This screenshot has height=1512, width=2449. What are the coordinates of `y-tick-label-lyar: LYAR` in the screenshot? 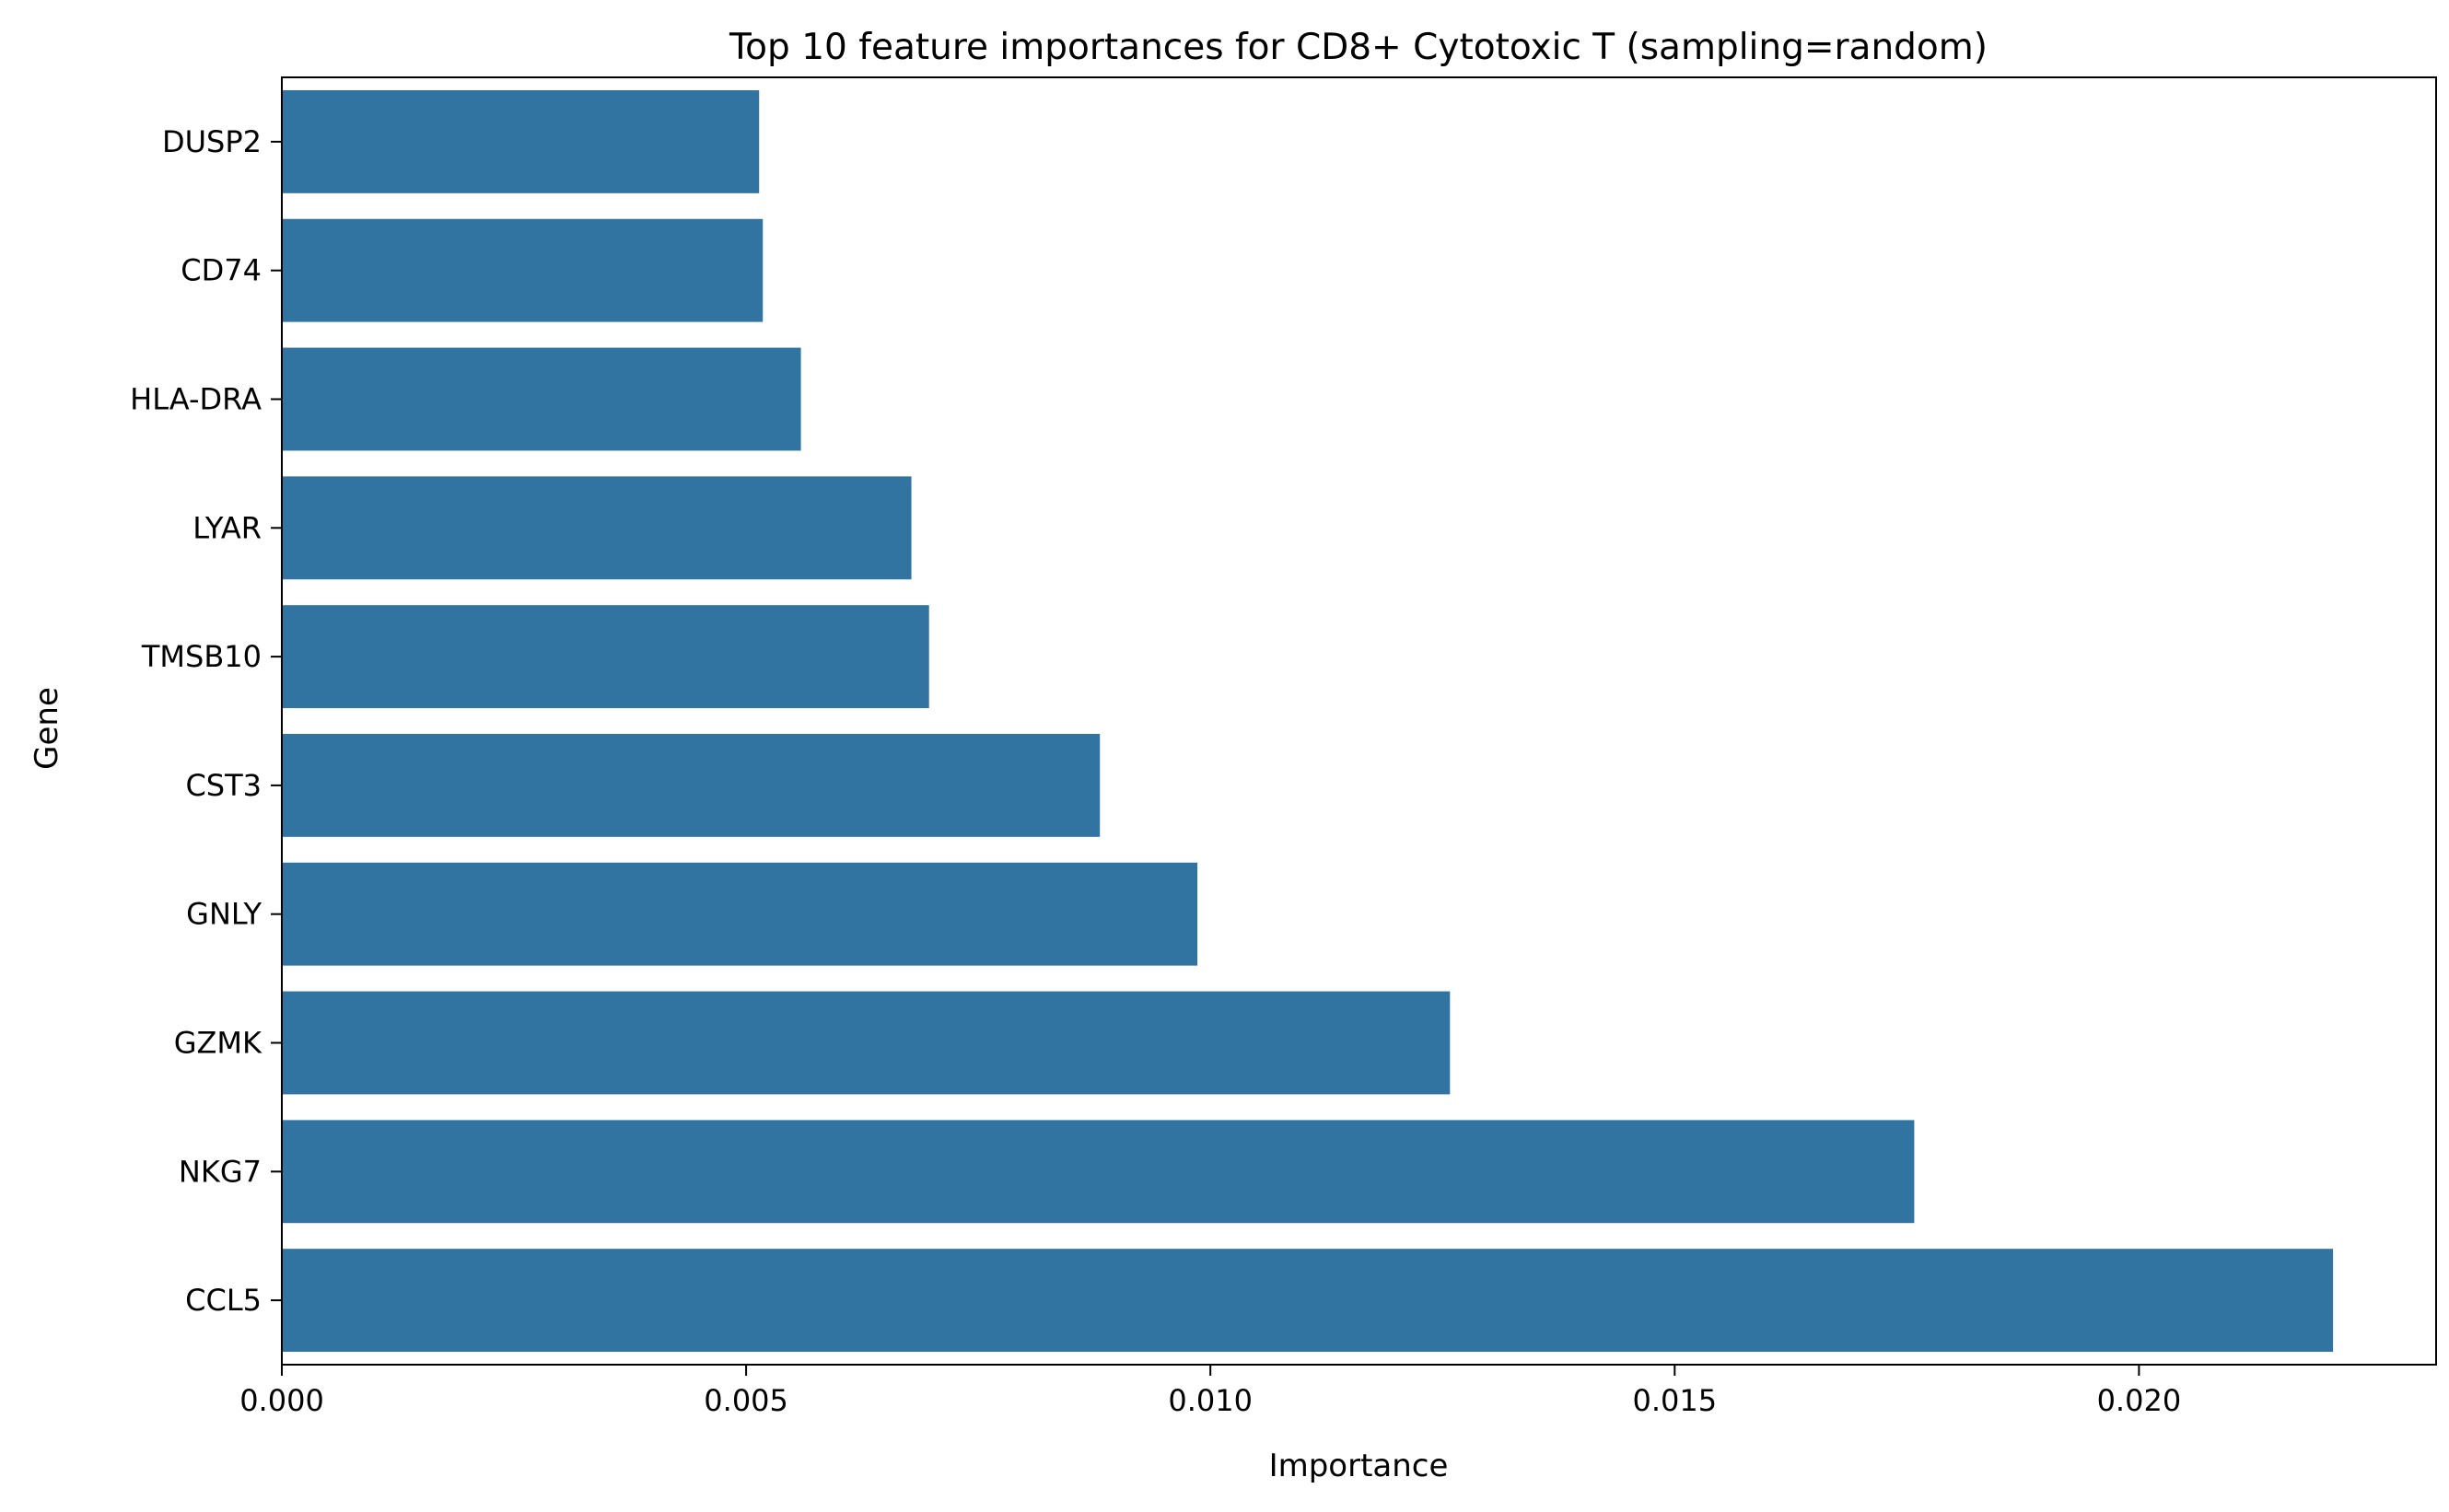 It's located at (227, 528).